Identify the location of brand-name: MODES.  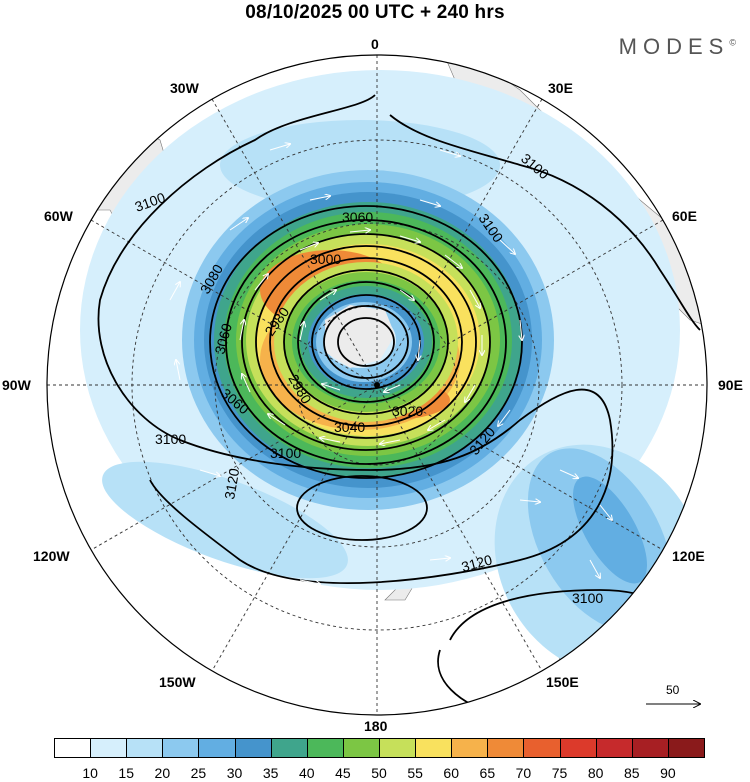
(674, 46).